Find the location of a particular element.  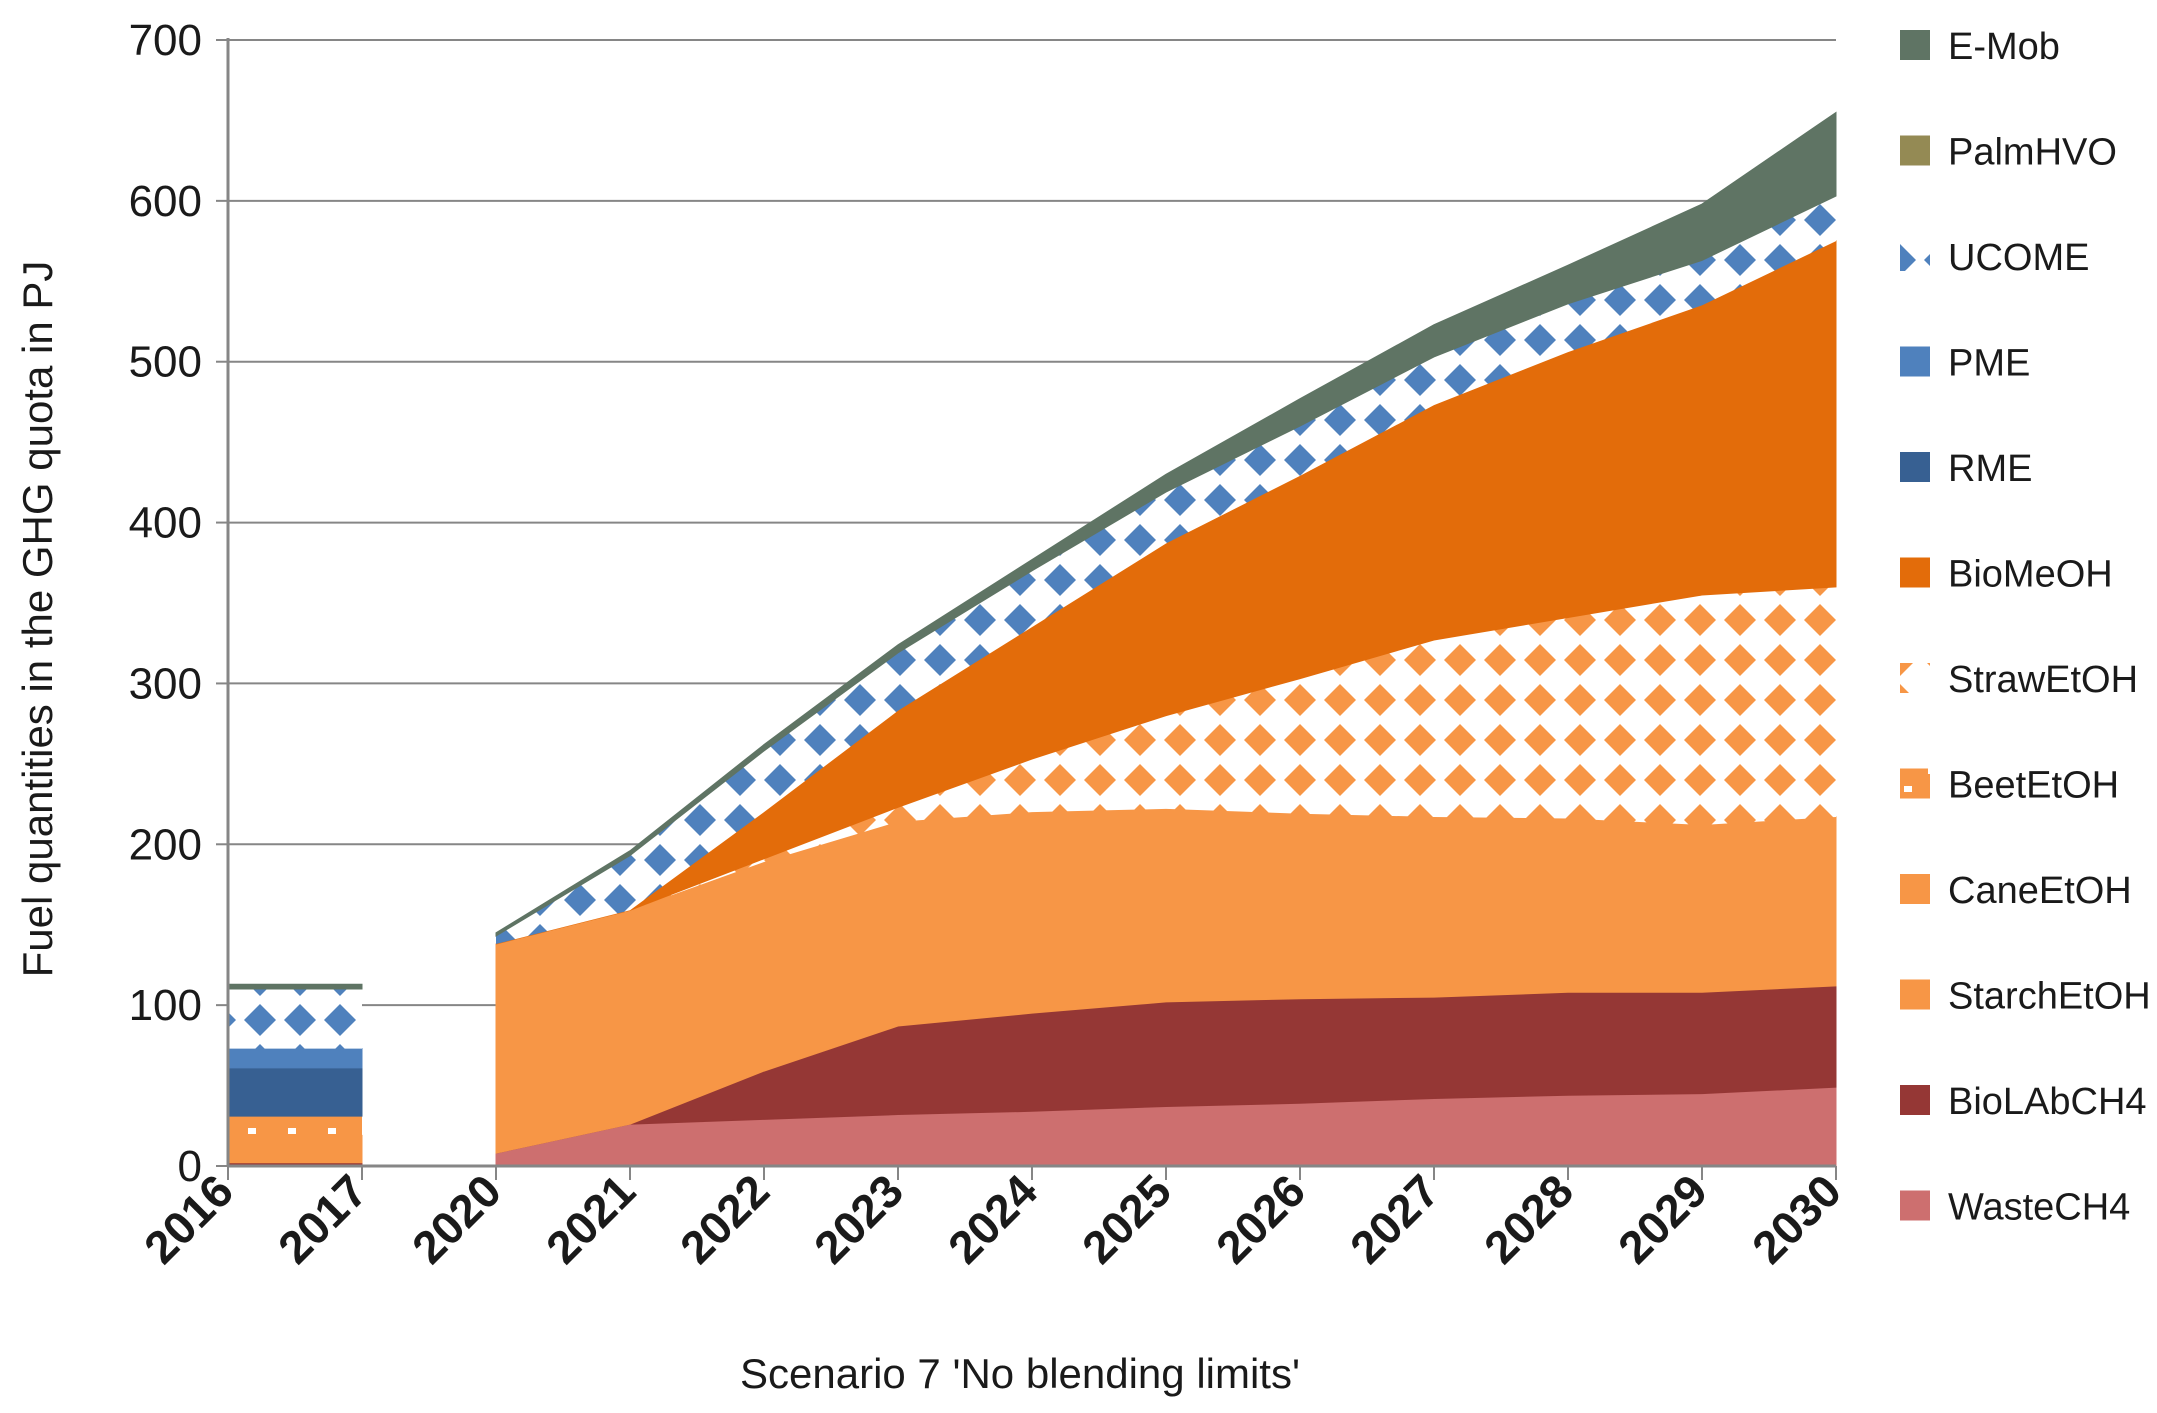

y-tick-label-600: 600 is located at coordinates (165, 201).